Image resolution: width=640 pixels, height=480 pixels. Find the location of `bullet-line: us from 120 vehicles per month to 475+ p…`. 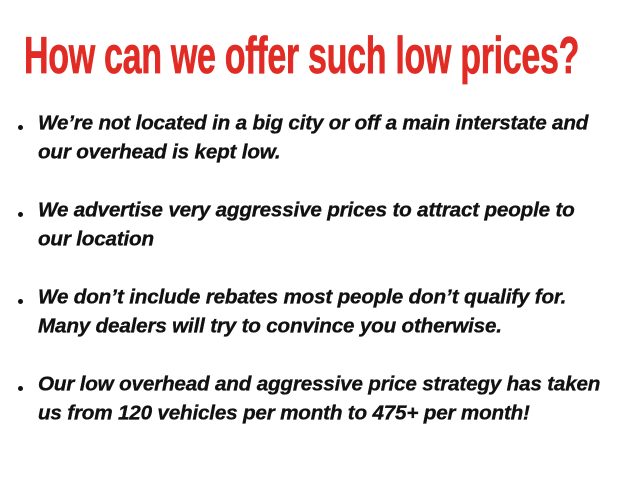

bullet-line: us from 120 vehicles per month to 475+ p… is located at coordinates (284, 412).